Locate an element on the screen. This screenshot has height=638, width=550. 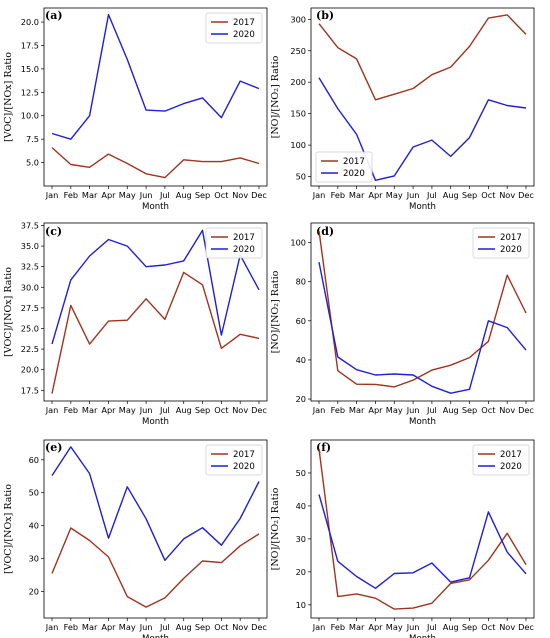
y-tick-label: 200 is located at coordinates (298, 82).